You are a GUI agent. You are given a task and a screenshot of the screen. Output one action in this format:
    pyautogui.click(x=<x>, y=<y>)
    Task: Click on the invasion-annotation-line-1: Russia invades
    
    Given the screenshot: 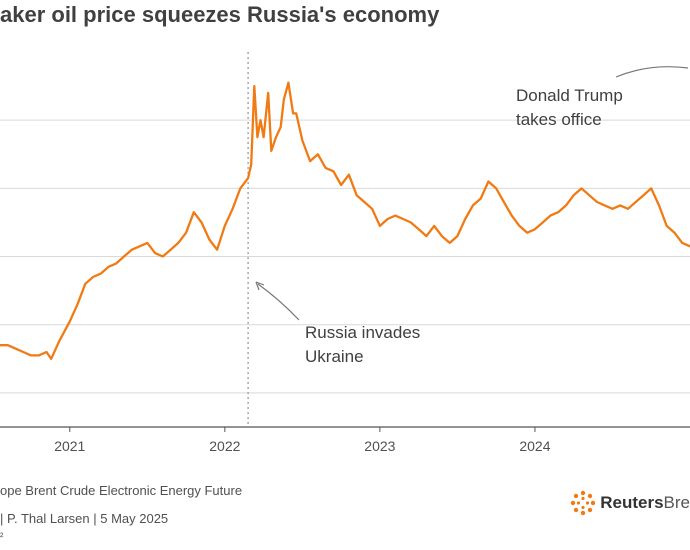 What is the action you would take?
    pyautogui.click(x=362, y=332)
    